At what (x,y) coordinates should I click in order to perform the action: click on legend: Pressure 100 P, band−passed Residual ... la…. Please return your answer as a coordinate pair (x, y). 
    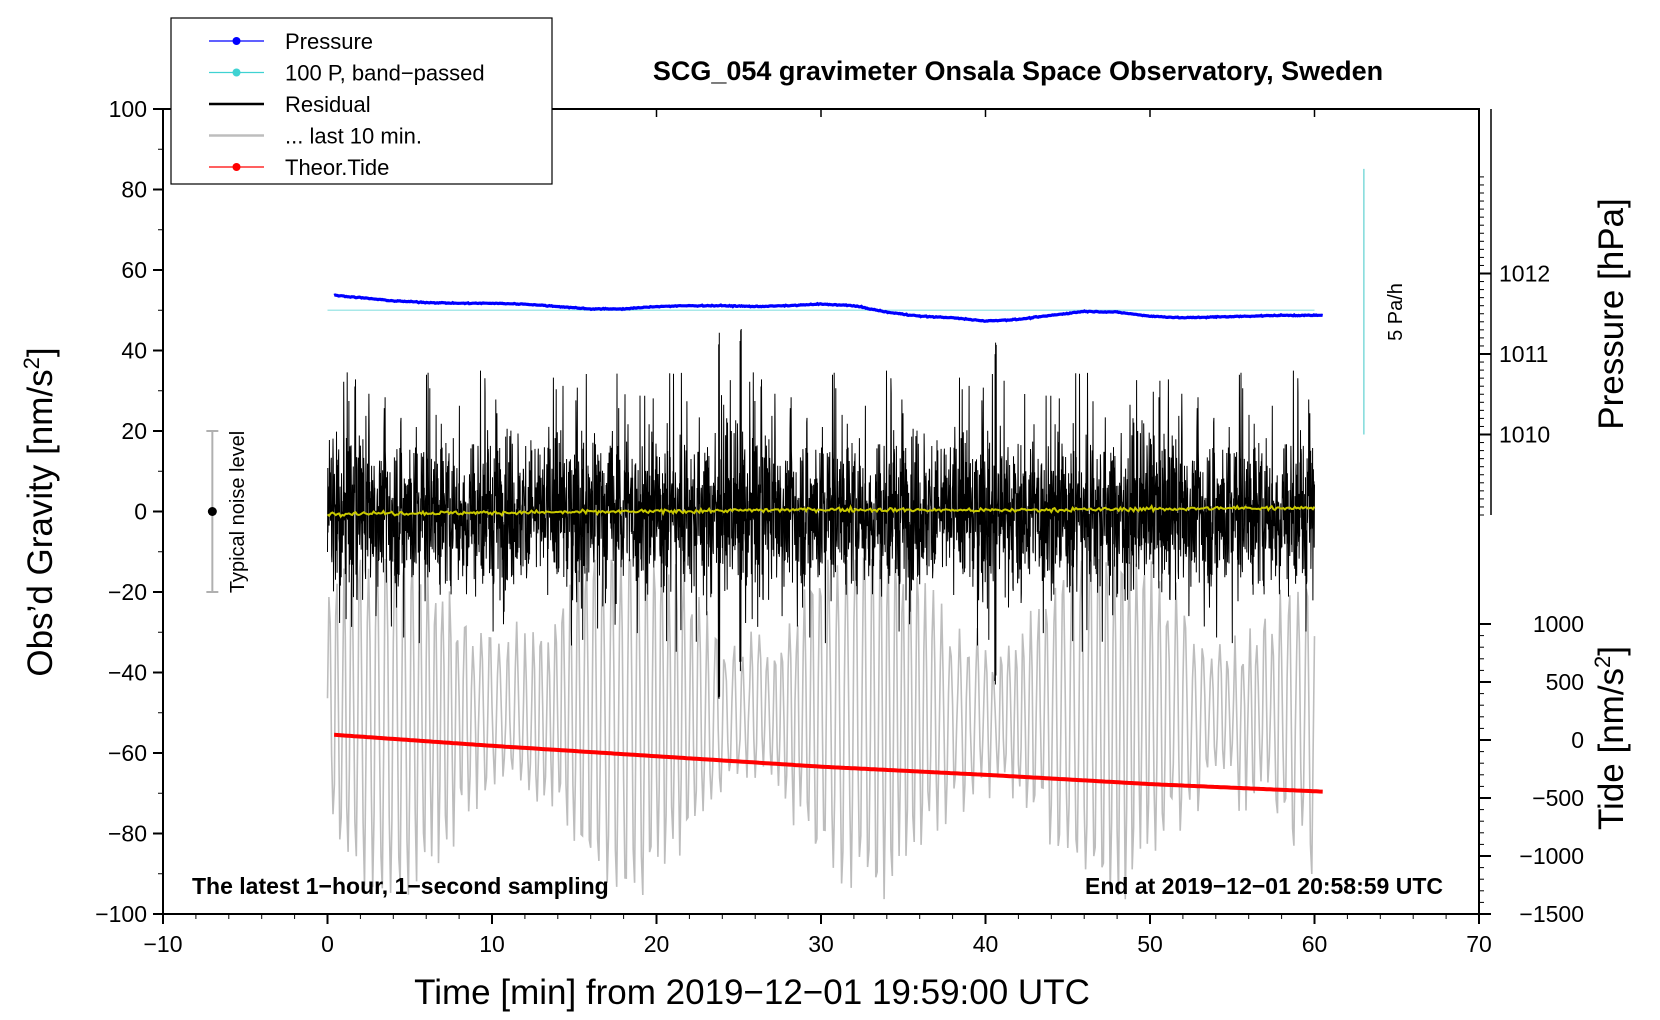
    Looking at the image, I should click on (361, 101).